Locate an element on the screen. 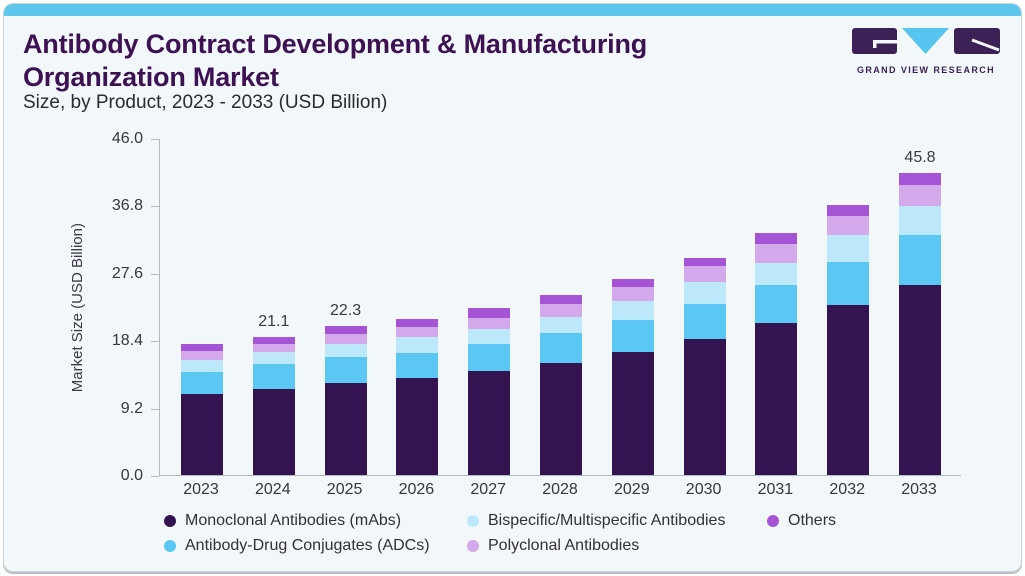 The width and height of the screenshot is (1025, 576). bar-segment-2027-others is located at coordinates (489, 313).